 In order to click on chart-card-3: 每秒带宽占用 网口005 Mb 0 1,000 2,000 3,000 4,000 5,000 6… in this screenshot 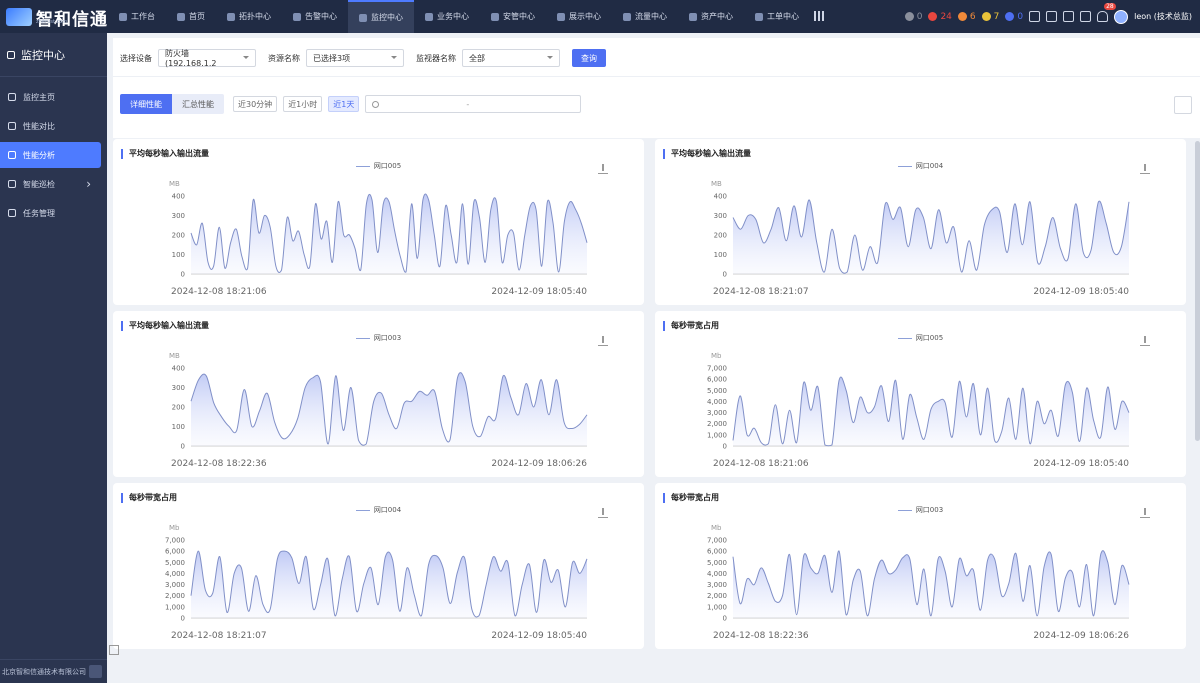, I will do `click(920, 394)`.